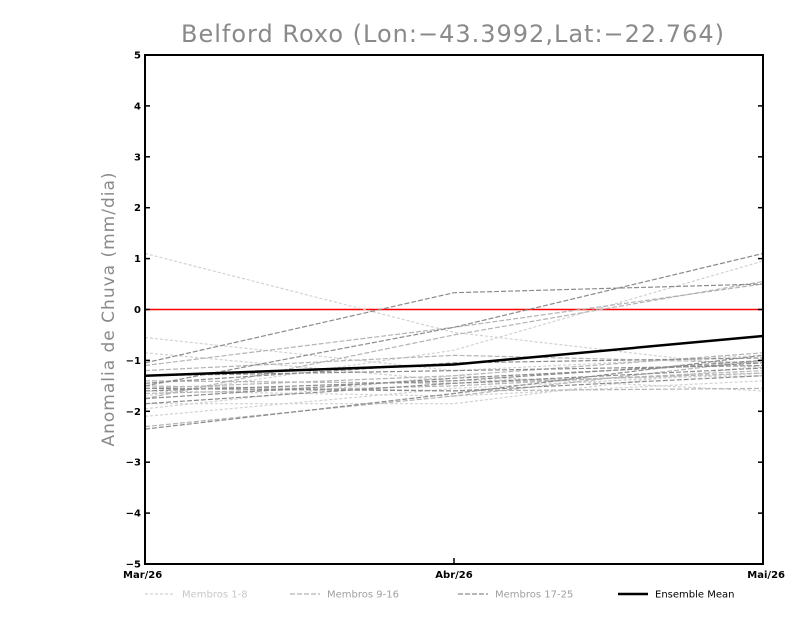 The width and height of the screenshot is (800, 618). What do you see at coordinates (137, 157) in the screenshot?
I see `y-tick-label: 3` at bounding box center [137, 157].